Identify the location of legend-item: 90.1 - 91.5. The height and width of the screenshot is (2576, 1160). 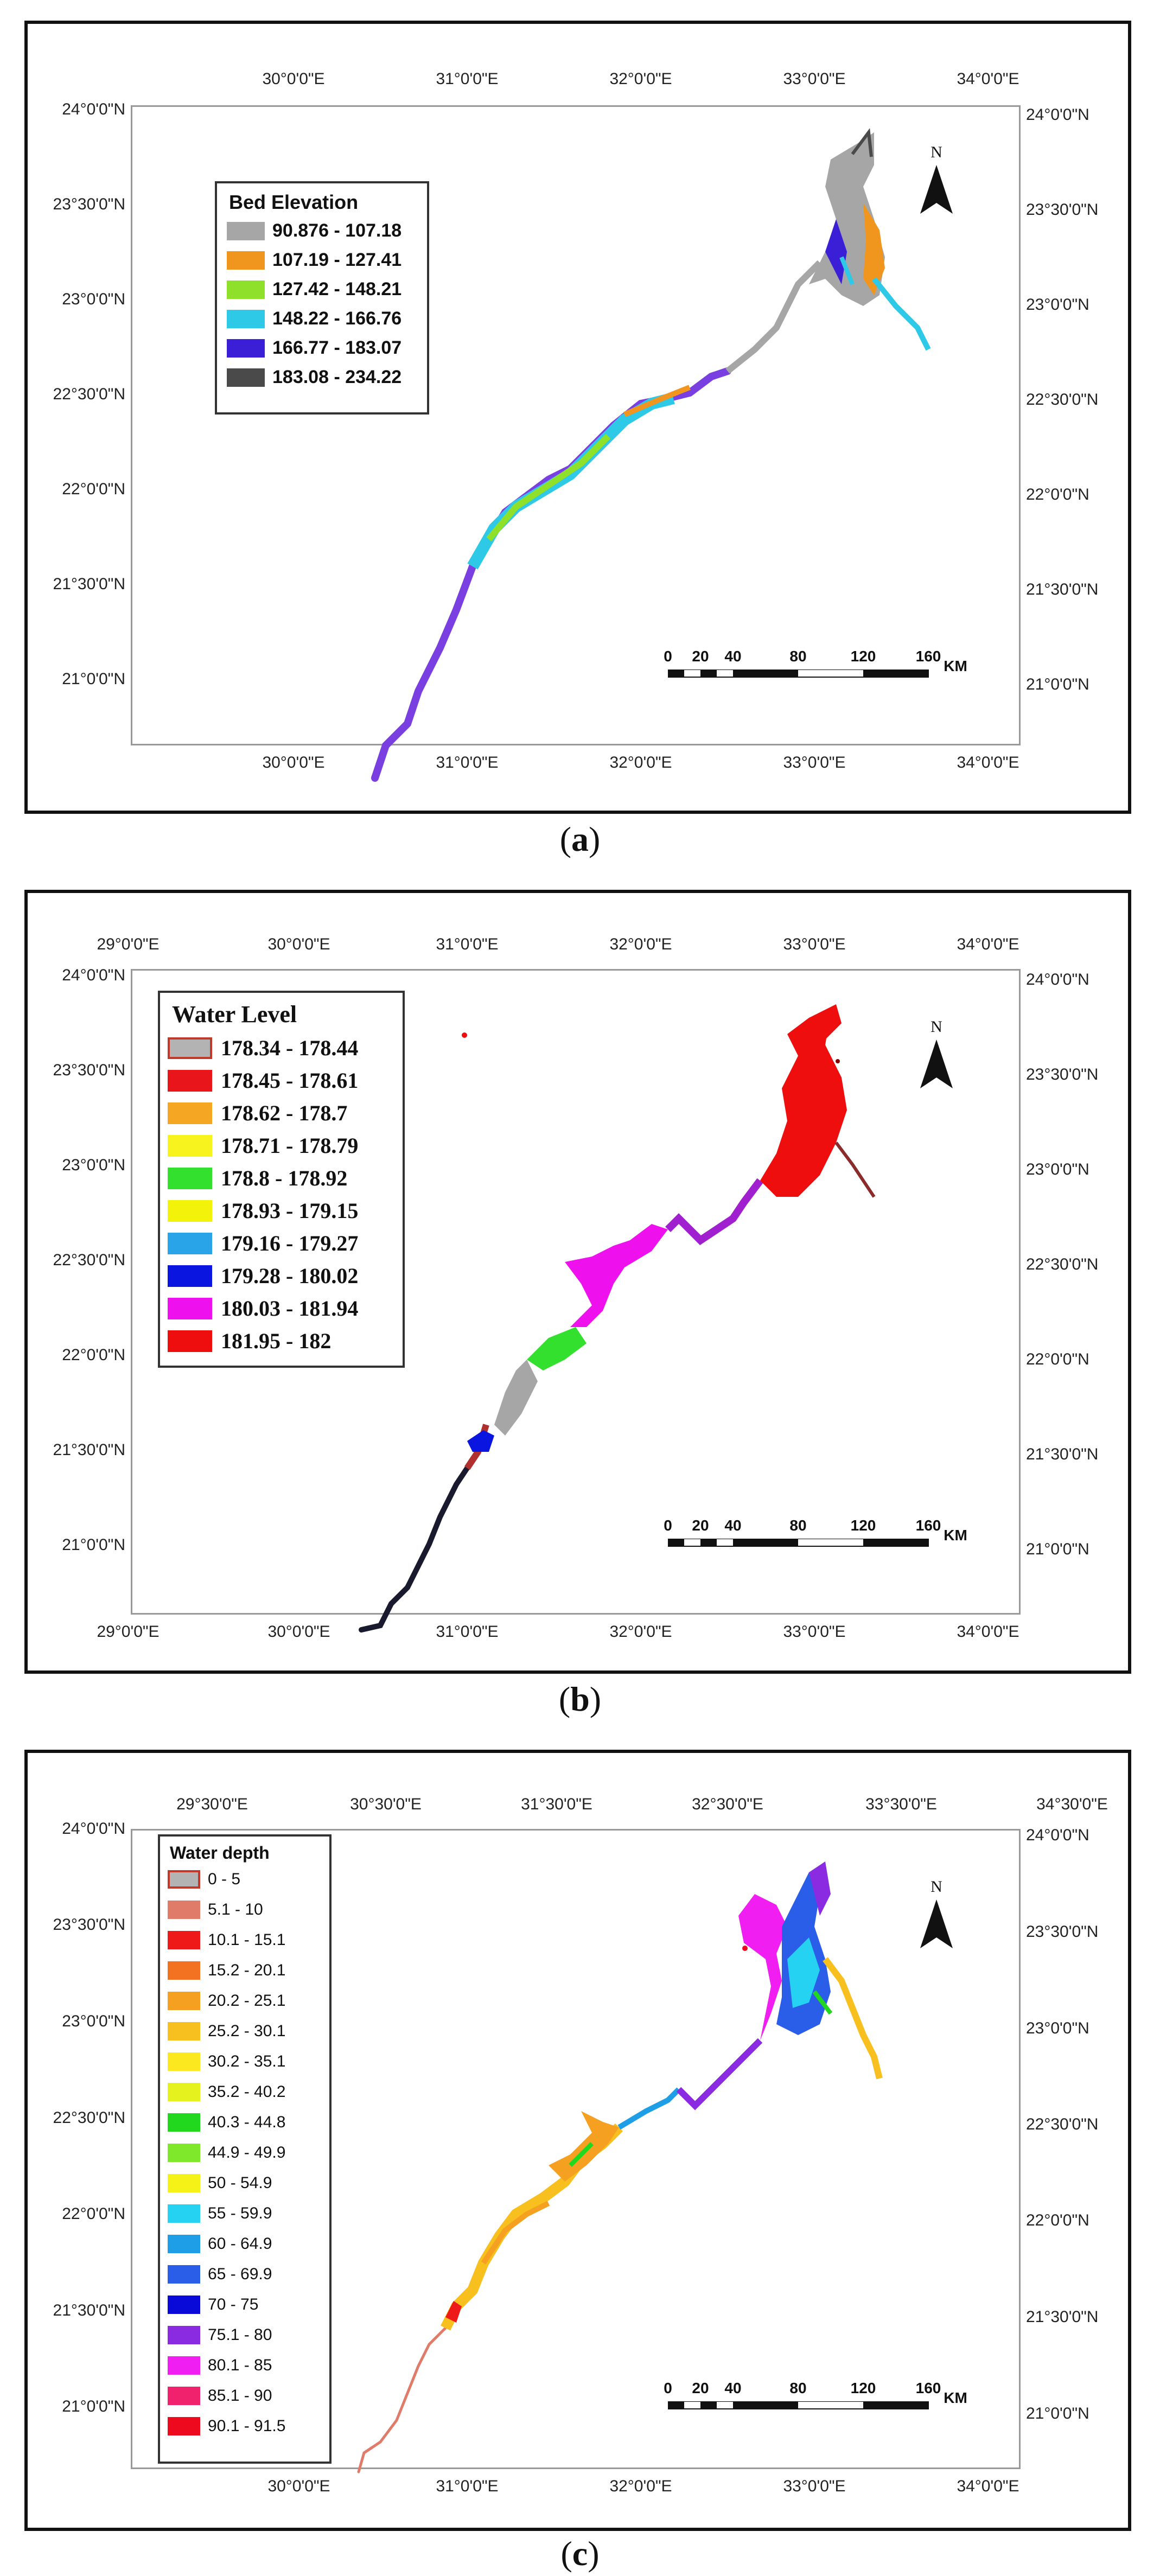
(226, 2426).